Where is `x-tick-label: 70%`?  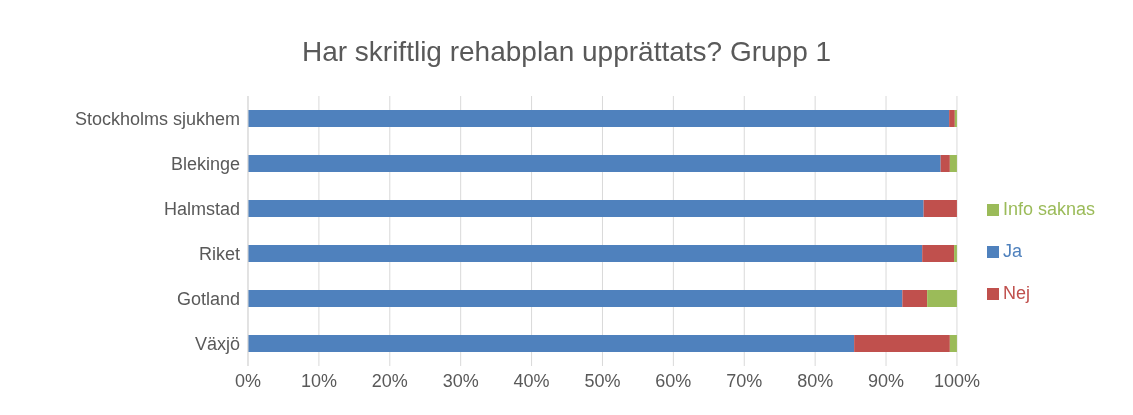 x-tick-label: 70% is located at coordinates (744, 380).